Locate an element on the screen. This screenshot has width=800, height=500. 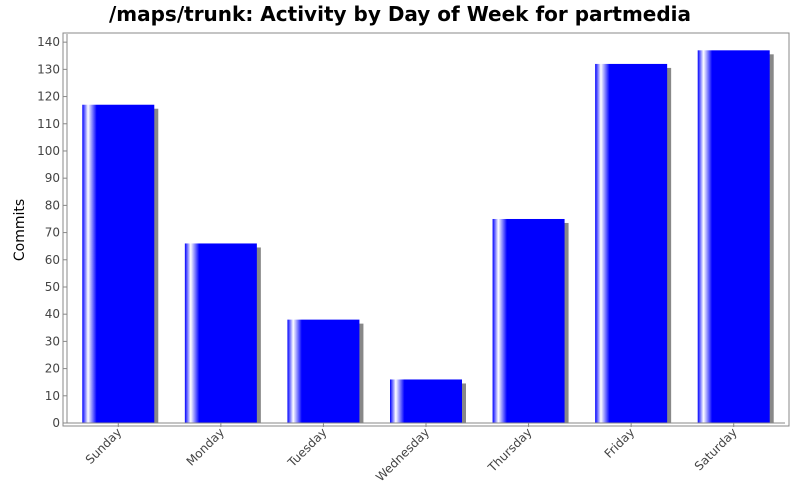
y-tick-label: 30 is located at coordinates (52, 341).